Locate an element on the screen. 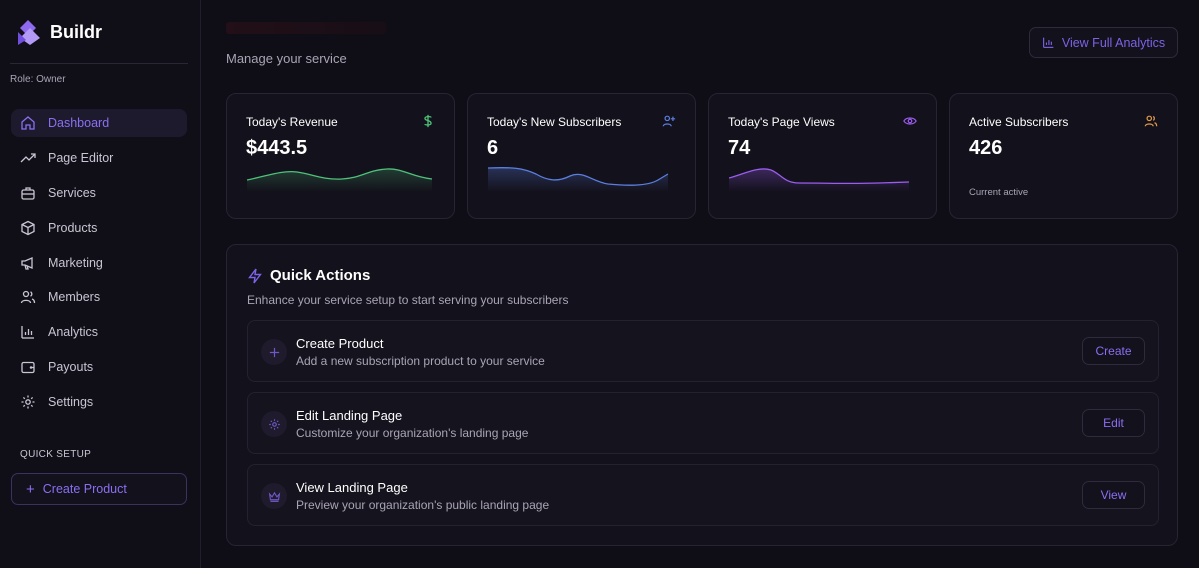 This screenshot has height=568, width=1199. briefcase-icon is located at coordinates (28, 193).